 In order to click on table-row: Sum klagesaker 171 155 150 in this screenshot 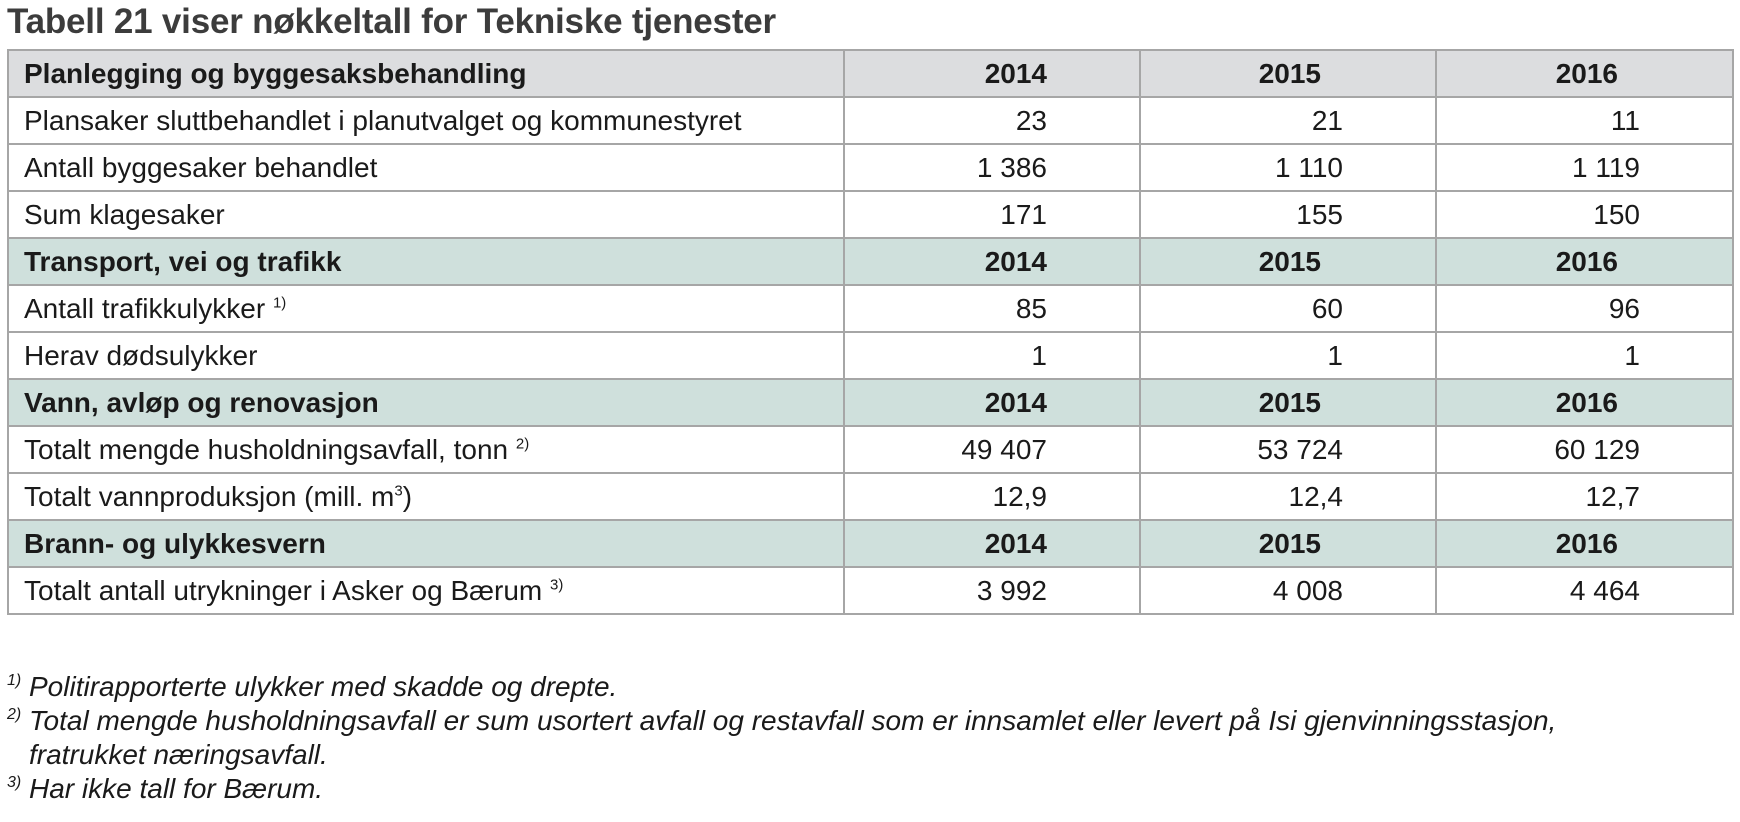, I will do `click(870, 214)`.